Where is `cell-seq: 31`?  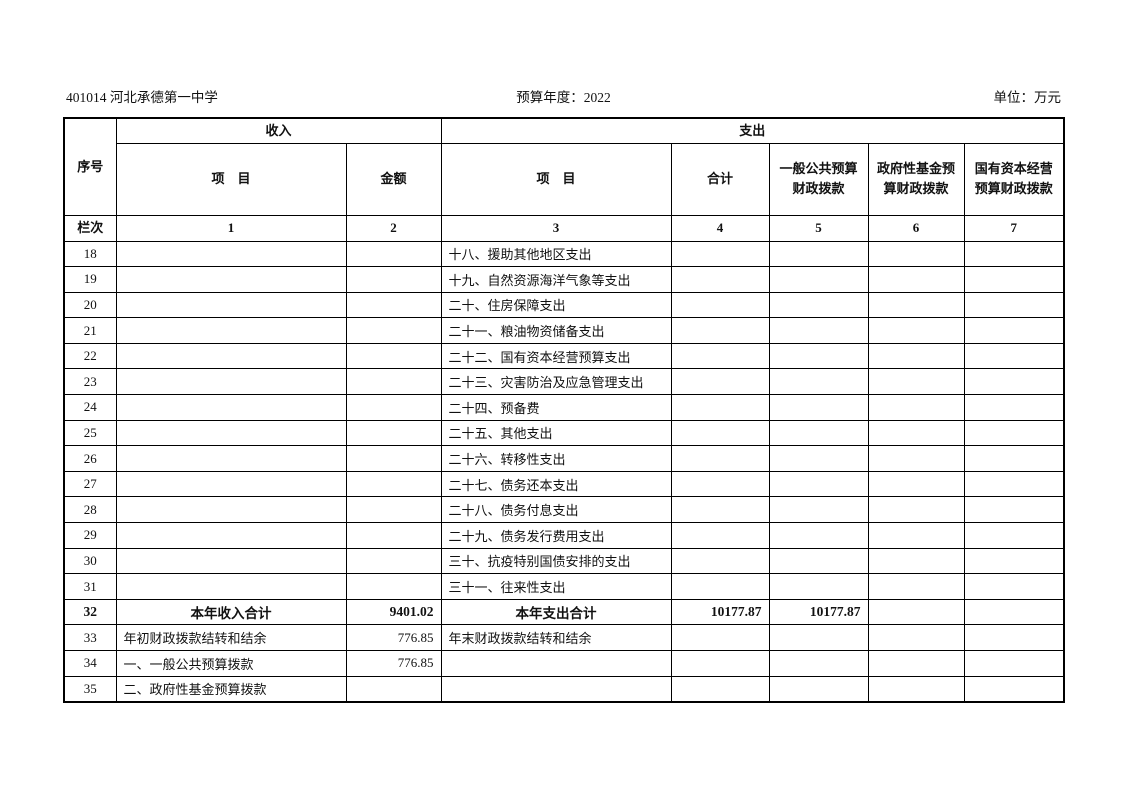 cell-seq: 31 is located at coordinates (90, 586).